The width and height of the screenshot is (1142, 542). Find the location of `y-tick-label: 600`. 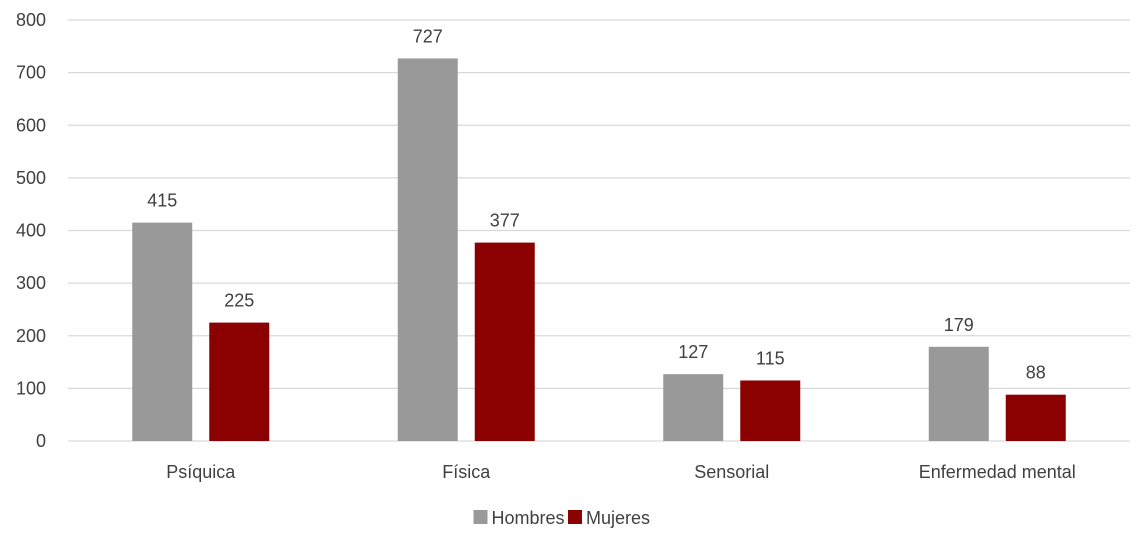

y-tick-label: 600 is located at coordinates (31, 125).